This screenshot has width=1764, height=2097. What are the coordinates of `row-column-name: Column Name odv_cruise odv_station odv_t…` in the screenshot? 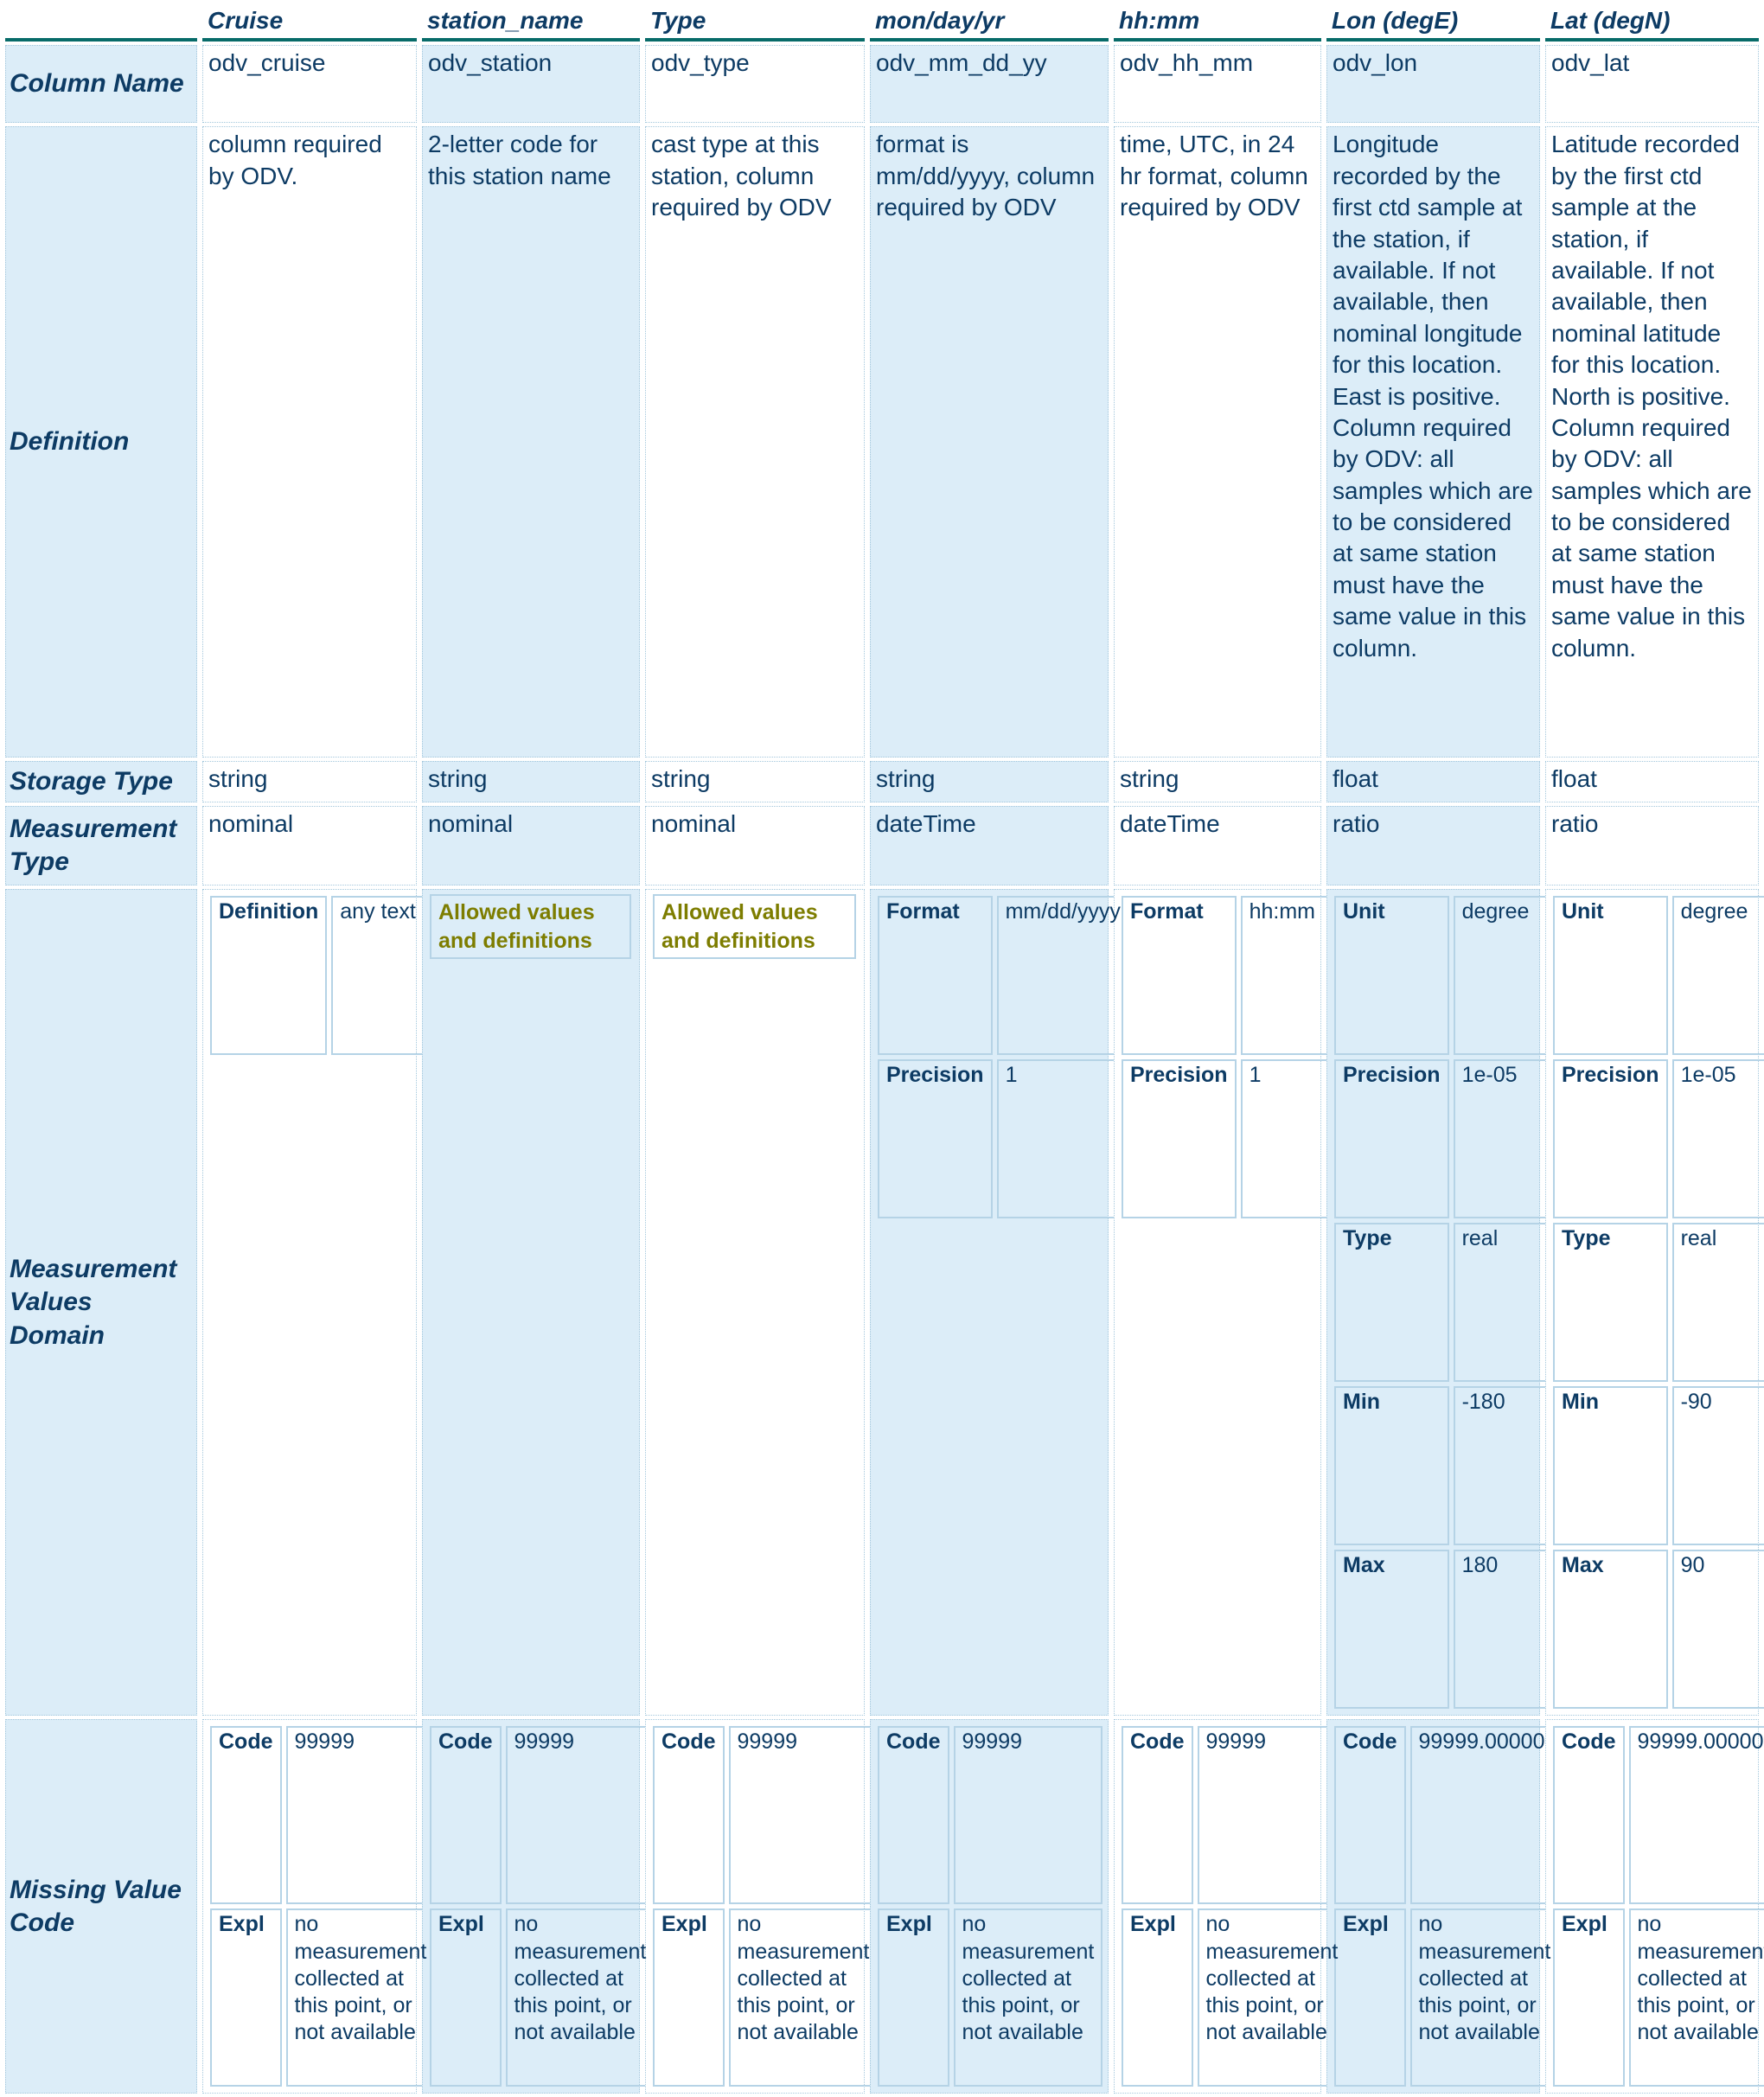 It's located at (882, 84).